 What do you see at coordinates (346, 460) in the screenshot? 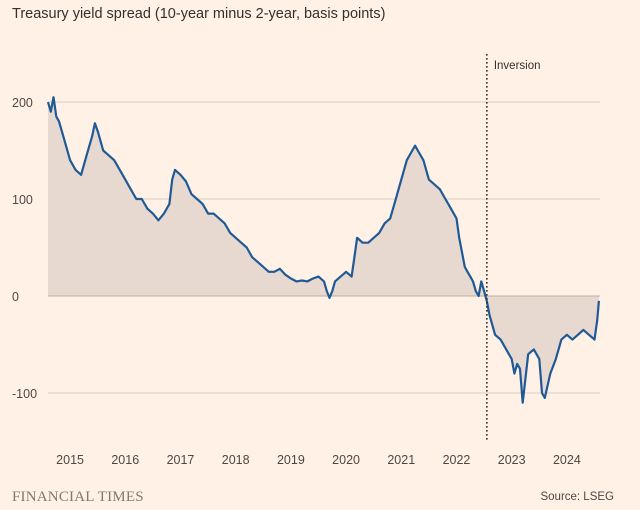
I see `x-tick-label: 2020` at bounding box center [346, 460].